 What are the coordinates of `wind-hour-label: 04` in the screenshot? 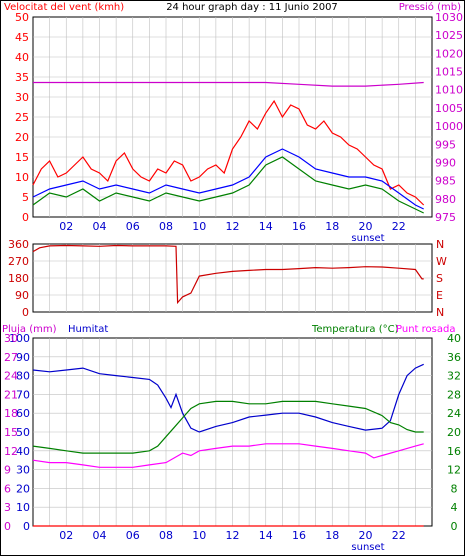 It's located at (100, 226).